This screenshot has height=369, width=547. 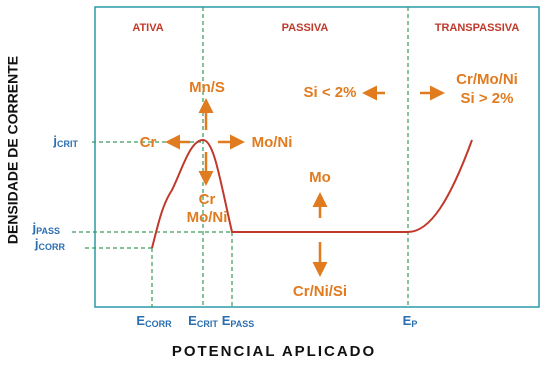 What do you see at coordinates (50, 244) in the screenshot?
I see `y-level-label: jCORR` at bounding box center [50, 244].